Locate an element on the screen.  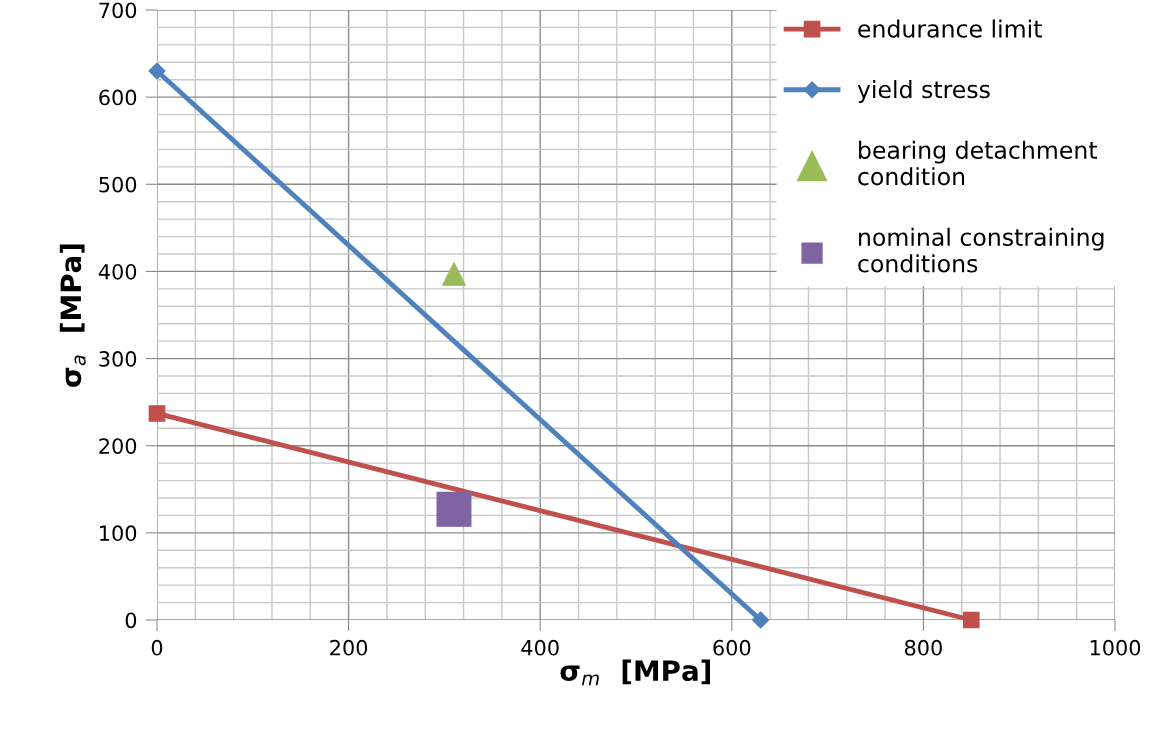
legend-label: yield stress is located at coordinates (923, 91).